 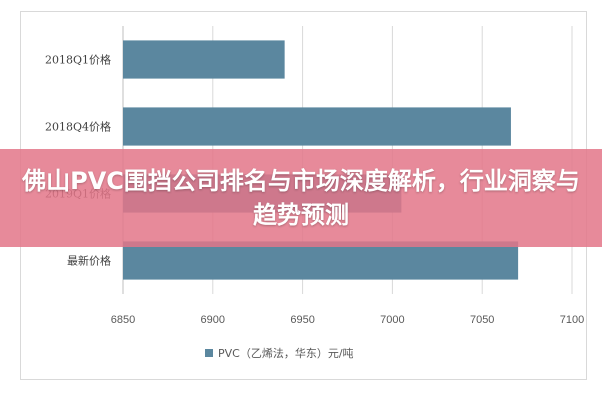 What do you see at coordinates (89, 261) in the screenshot?
I see `category-label: 最新价格` at bounding box center [89, 261].